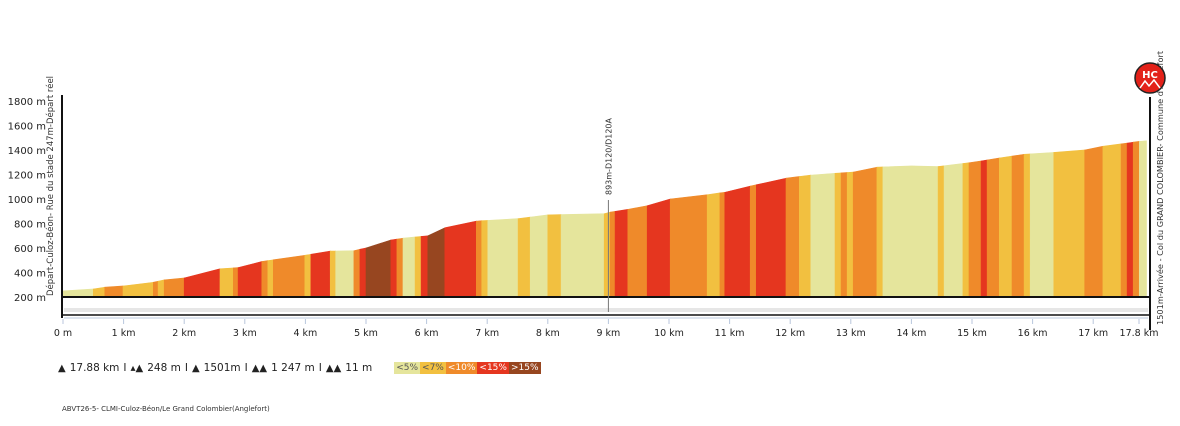  I want to click on stat-distance: 17.88 km, so click(94, 368).